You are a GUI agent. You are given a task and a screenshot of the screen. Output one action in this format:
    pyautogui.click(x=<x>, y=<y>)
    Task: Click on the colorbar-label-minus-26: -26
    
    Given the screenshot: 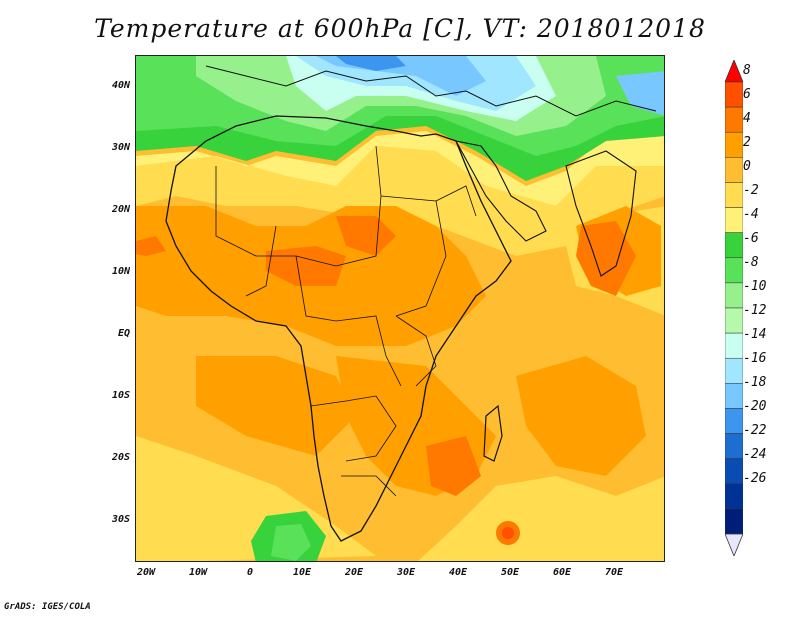 What is the action you would take?
    pyautogui.click(x=755, y=478)
    